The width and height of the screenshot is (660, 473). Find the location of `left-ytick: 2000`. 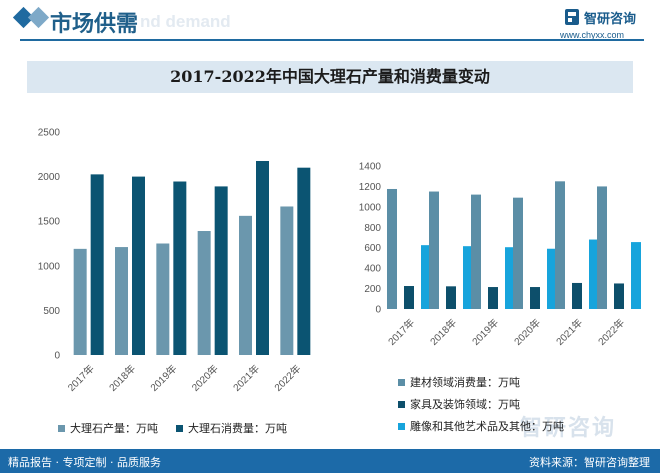

left-ytick: 2000 is located at coordinates (49, 177).